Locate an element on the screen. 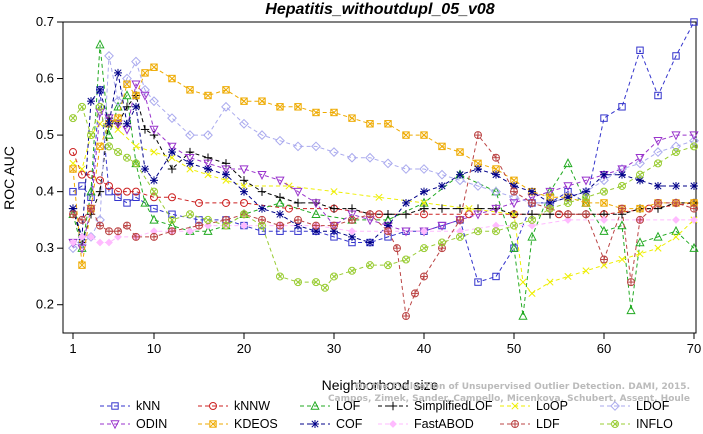 This screenshot has width=703, height=434. y-tick-label: 0.5 is located at coordinates (45, 134).